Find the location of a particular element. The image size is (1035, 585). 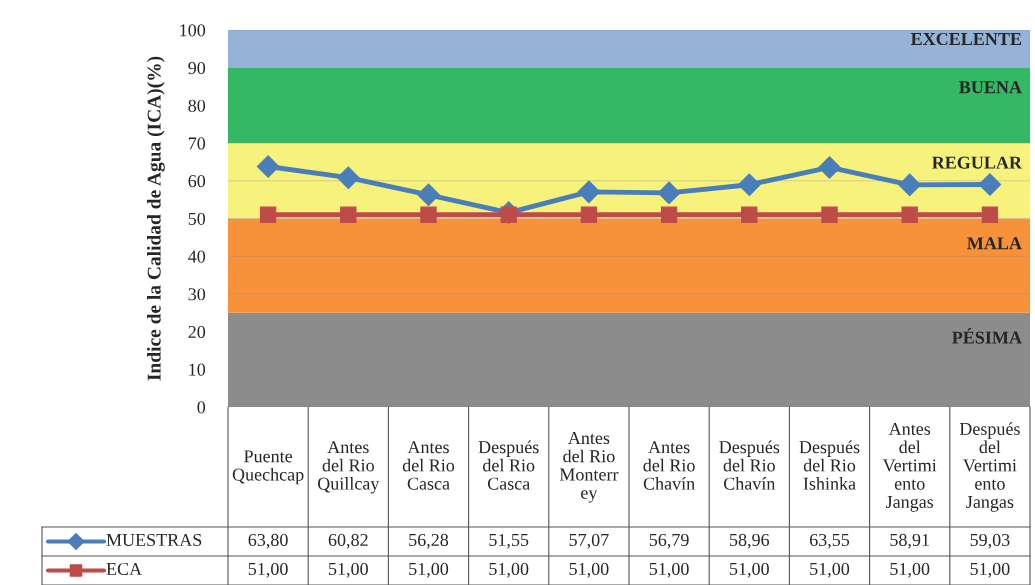

x-tick-label: Antes del Rio Chavín is located at coordinates (669, 465).